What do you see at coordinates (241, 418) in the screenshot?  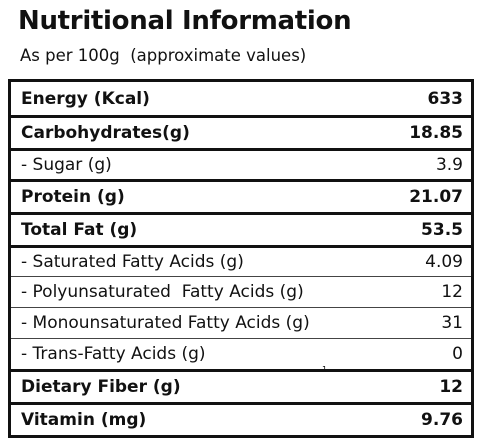 I see `table-row: Vitamin (mg) 9.76` at bounding box center [241, 418].